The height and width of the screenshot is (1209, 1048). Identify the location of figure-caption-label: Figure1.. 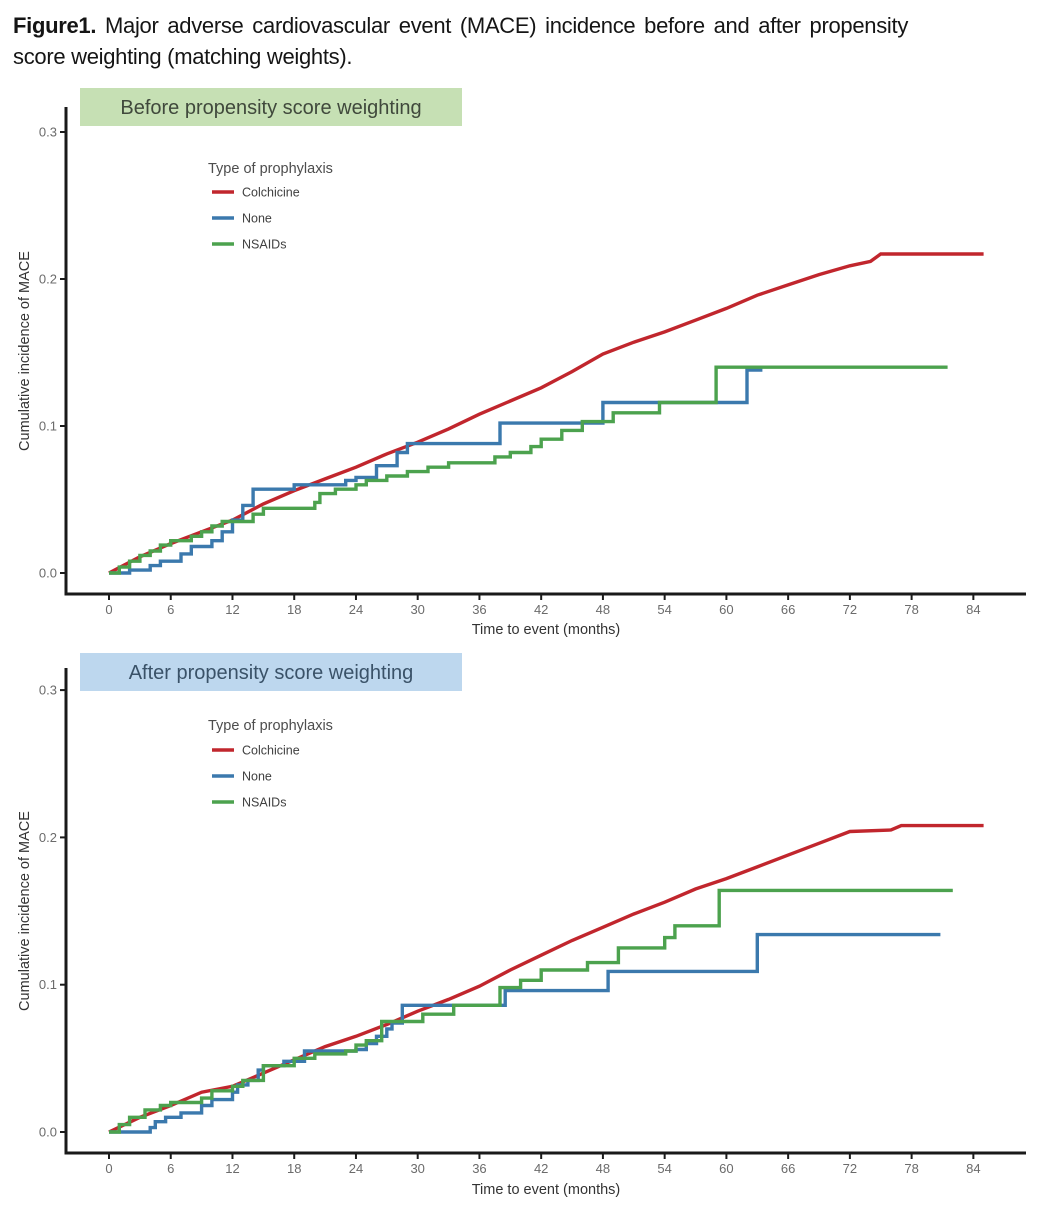
(55, 25).